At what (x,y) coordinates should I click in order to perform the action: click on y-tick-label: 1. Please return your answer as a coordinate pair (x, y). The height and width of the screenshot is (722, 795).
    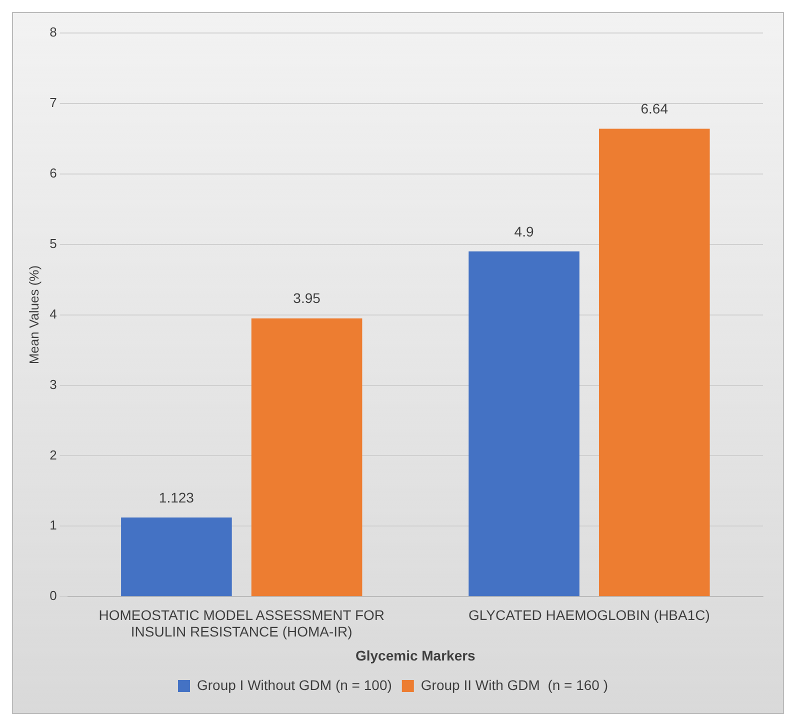
    Looking at the image, I should click on (53, 525).